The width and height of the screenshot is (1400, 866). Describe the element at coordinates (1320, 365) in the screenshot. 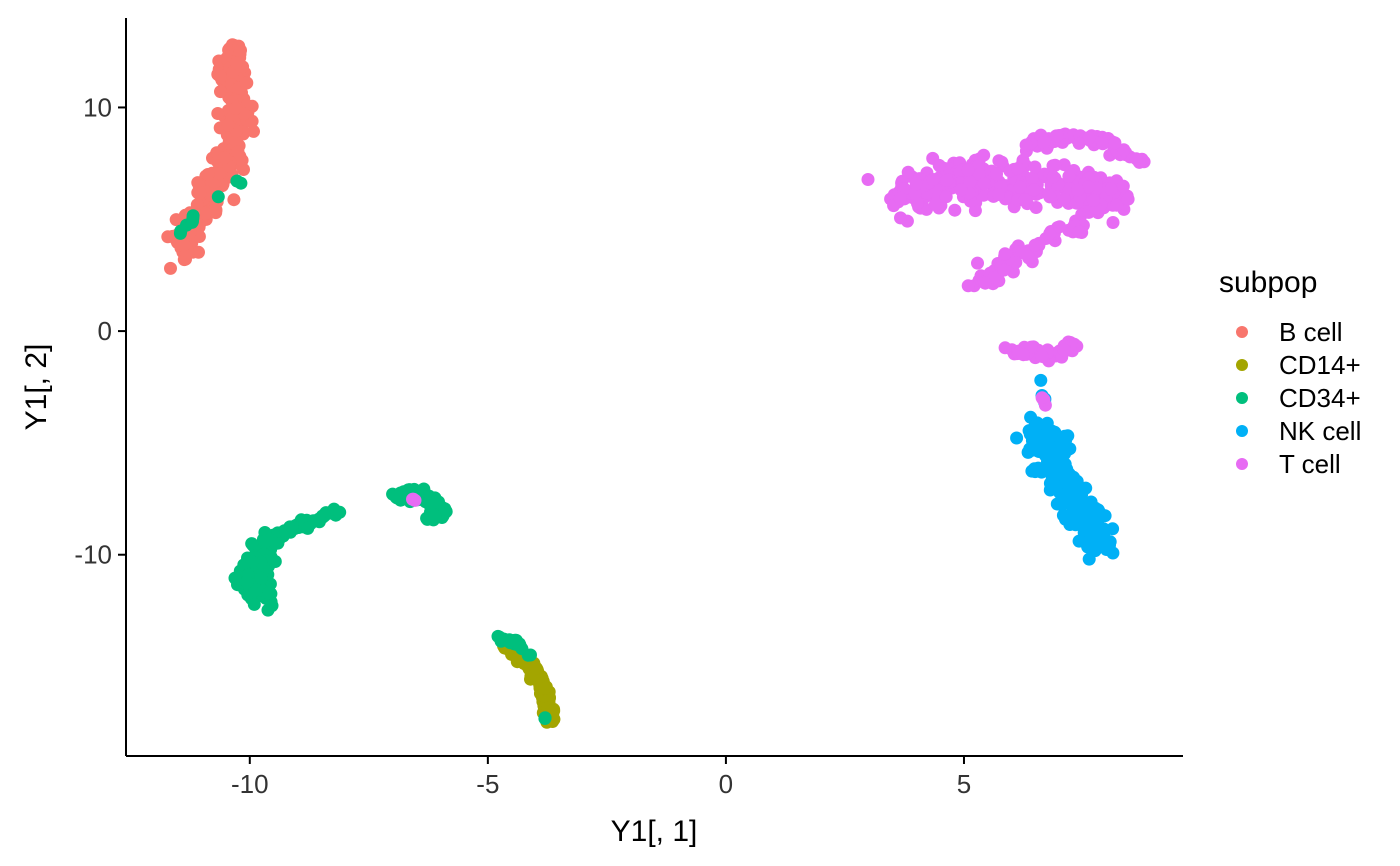

I see `legend-label: CD14+` at that location.